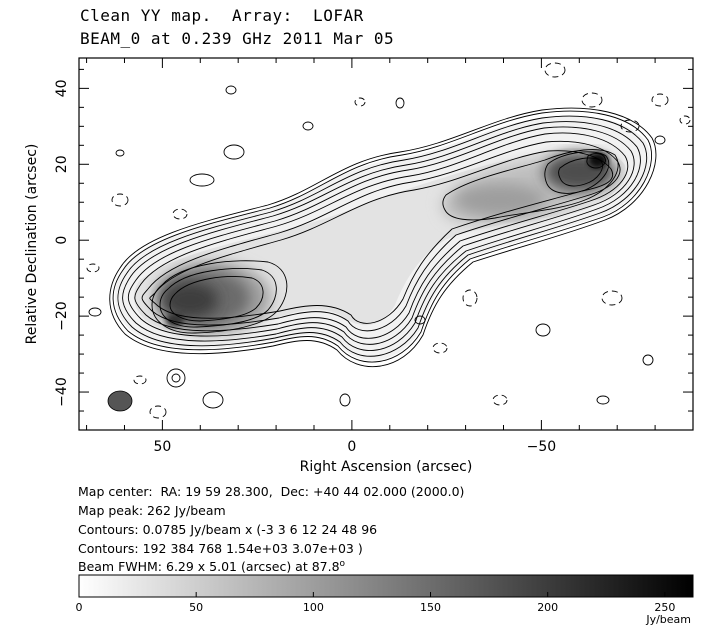  I want to click on x-tick-label: −50, so click(542, 447).